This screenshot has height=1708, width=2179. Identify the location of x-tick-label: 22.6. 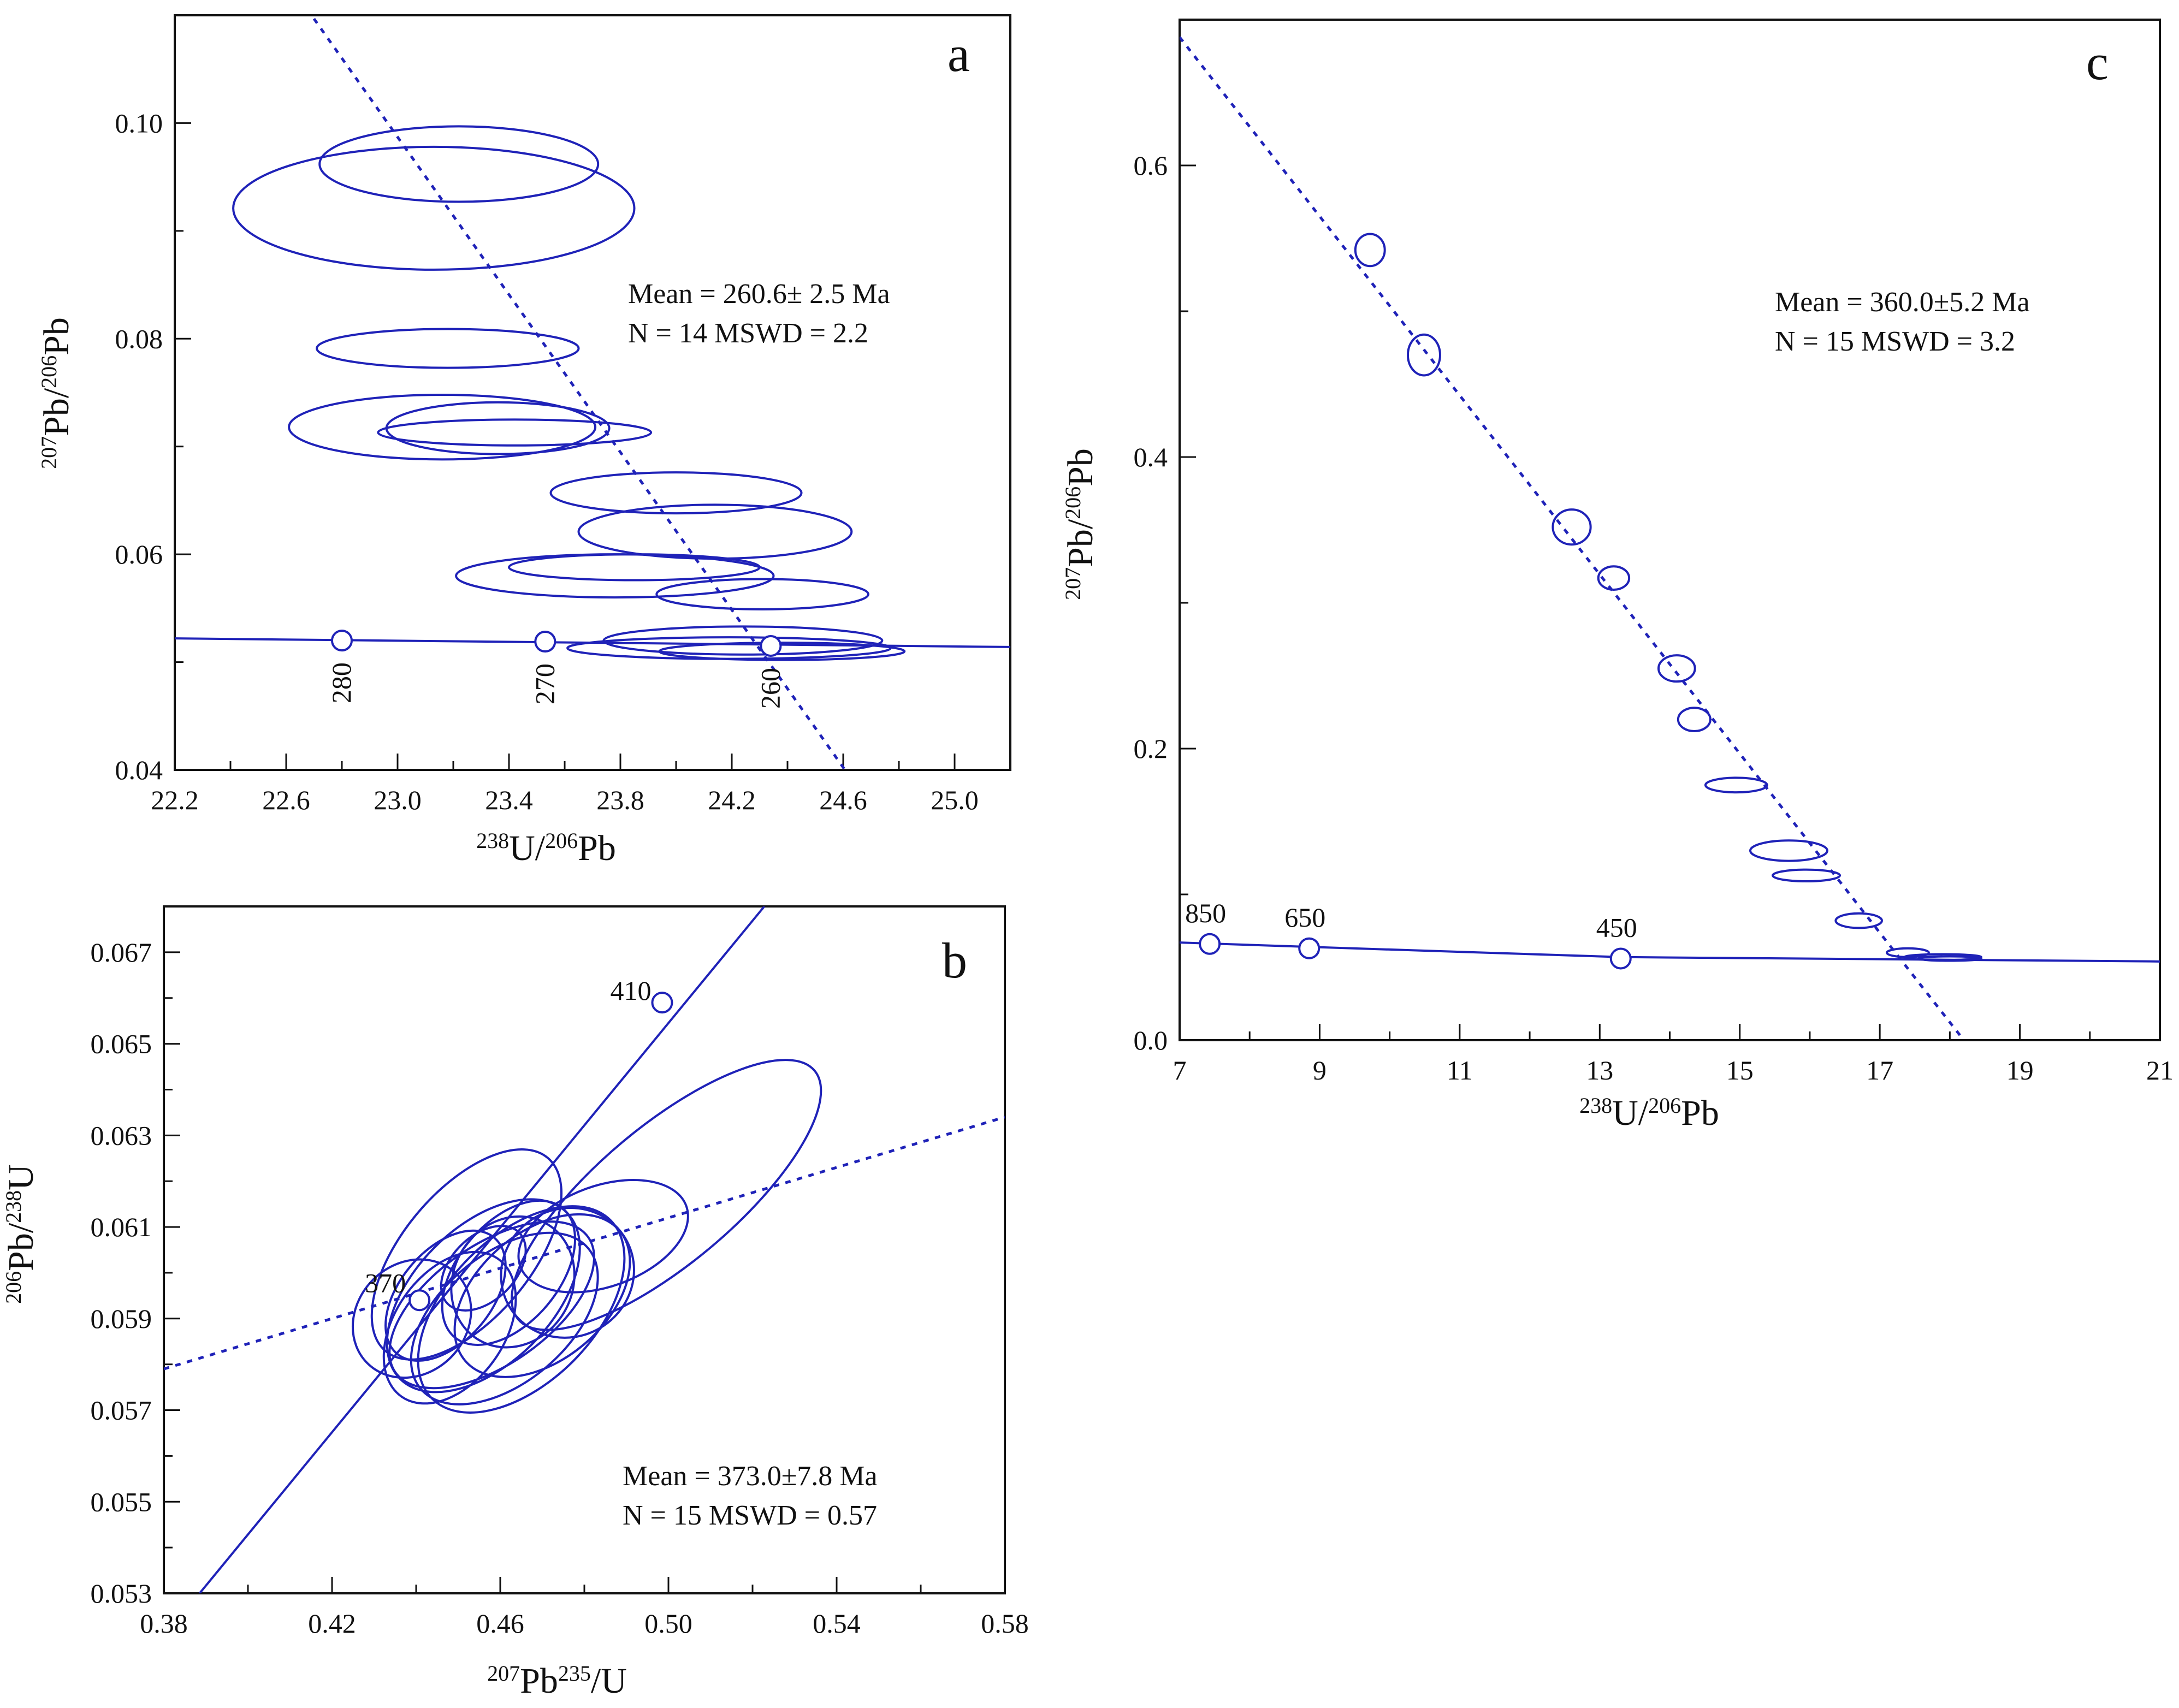
(286, 800).